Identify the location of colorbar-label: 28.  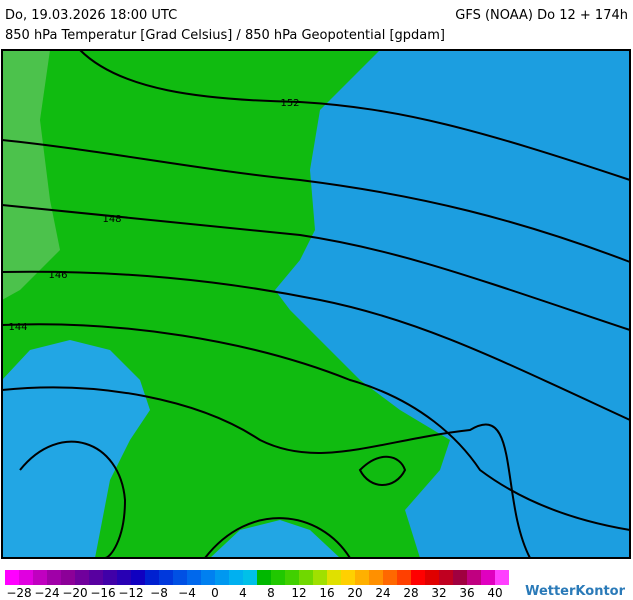
(410, 593).